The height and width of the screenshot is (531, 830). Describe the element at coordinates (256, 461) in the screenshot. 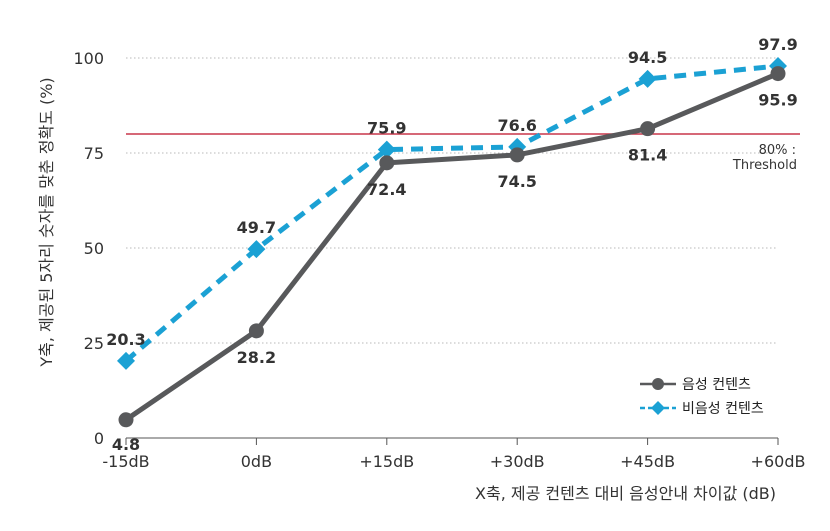

I see `x-tick-label: 0dB` at that location.